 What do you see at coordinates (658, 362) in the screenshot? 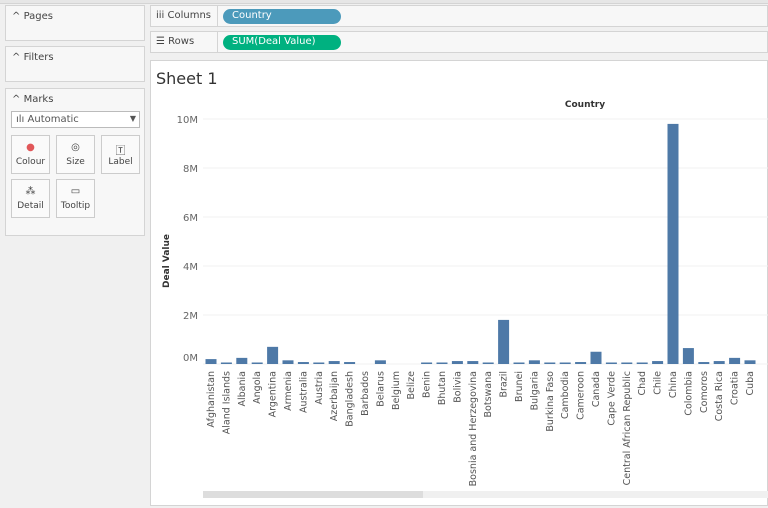
I see `bar-chile` at bounding box center [658, 362].